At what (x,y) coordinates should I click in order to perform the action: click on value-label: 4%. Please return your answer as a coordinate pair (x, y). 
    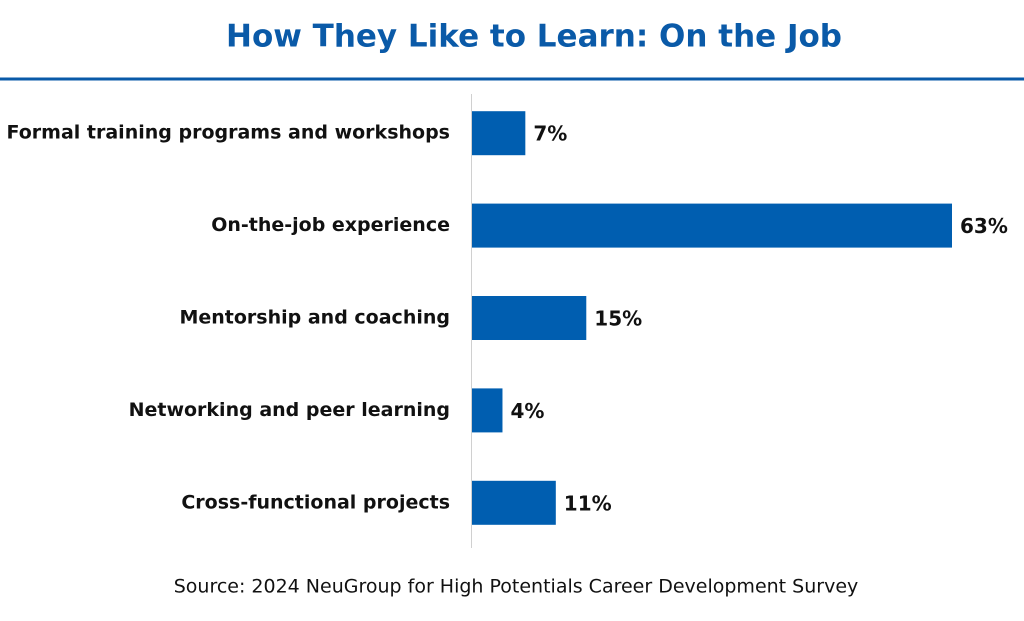
    Looking at the image, I should click on (527, 411).